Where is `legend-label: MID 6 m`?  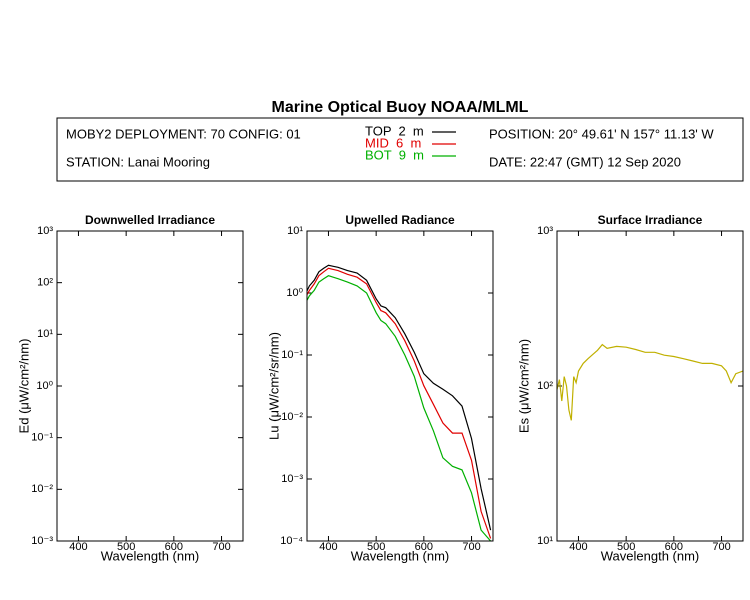
legend-label: MID 6 m is located at coordinates (393, 142).